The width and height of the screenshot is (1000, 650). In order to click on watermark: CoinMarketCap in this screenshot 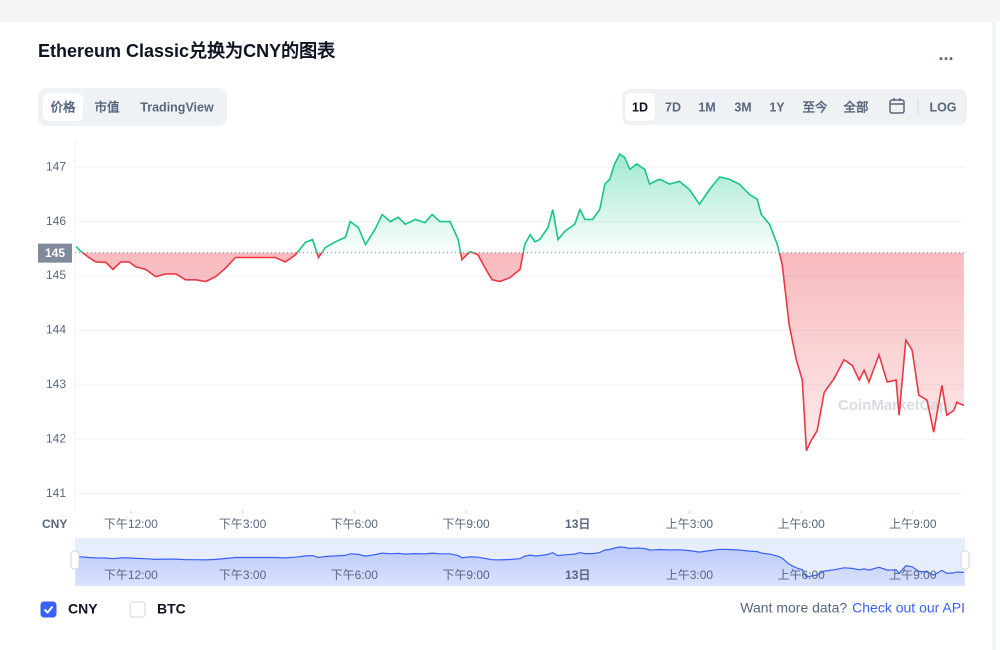, I will do `click(893, 405)`.